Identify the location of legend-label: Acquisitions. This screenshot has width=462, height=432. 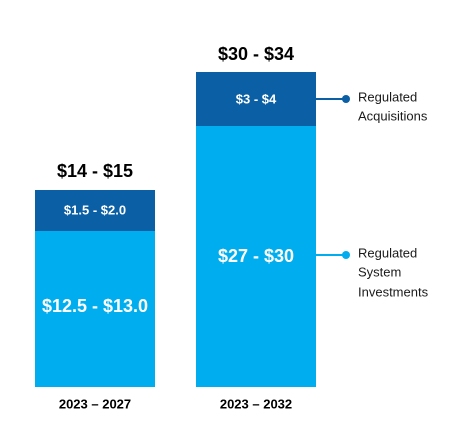
(393, 115).